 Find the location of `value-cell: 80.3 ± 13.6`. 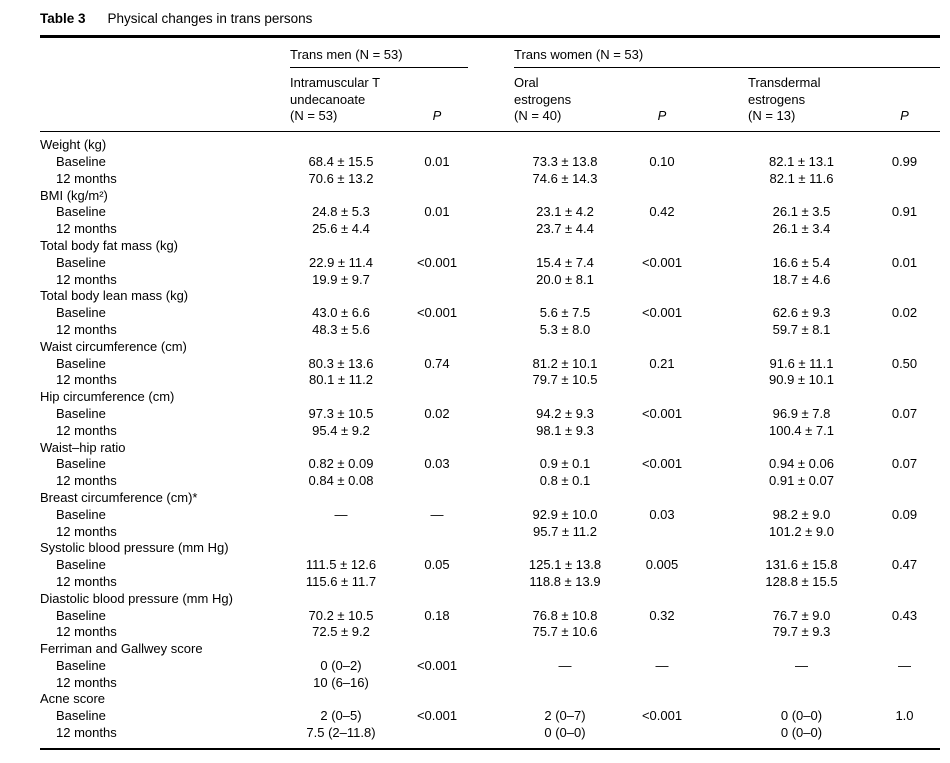

value-cell: 80.3 ± 13.6 is located at coordinates (341, 363).